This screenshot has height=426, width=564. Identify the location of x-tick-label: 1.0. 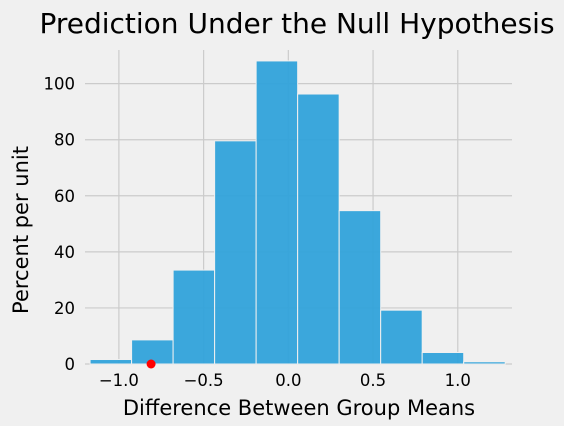
(458, 380).